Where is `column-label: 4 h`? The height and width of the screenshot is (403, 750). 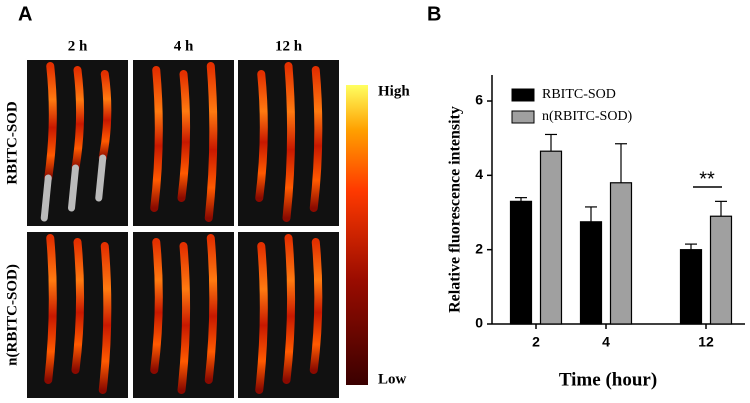 column-label: 4 h is located at coordinates (184, 46).